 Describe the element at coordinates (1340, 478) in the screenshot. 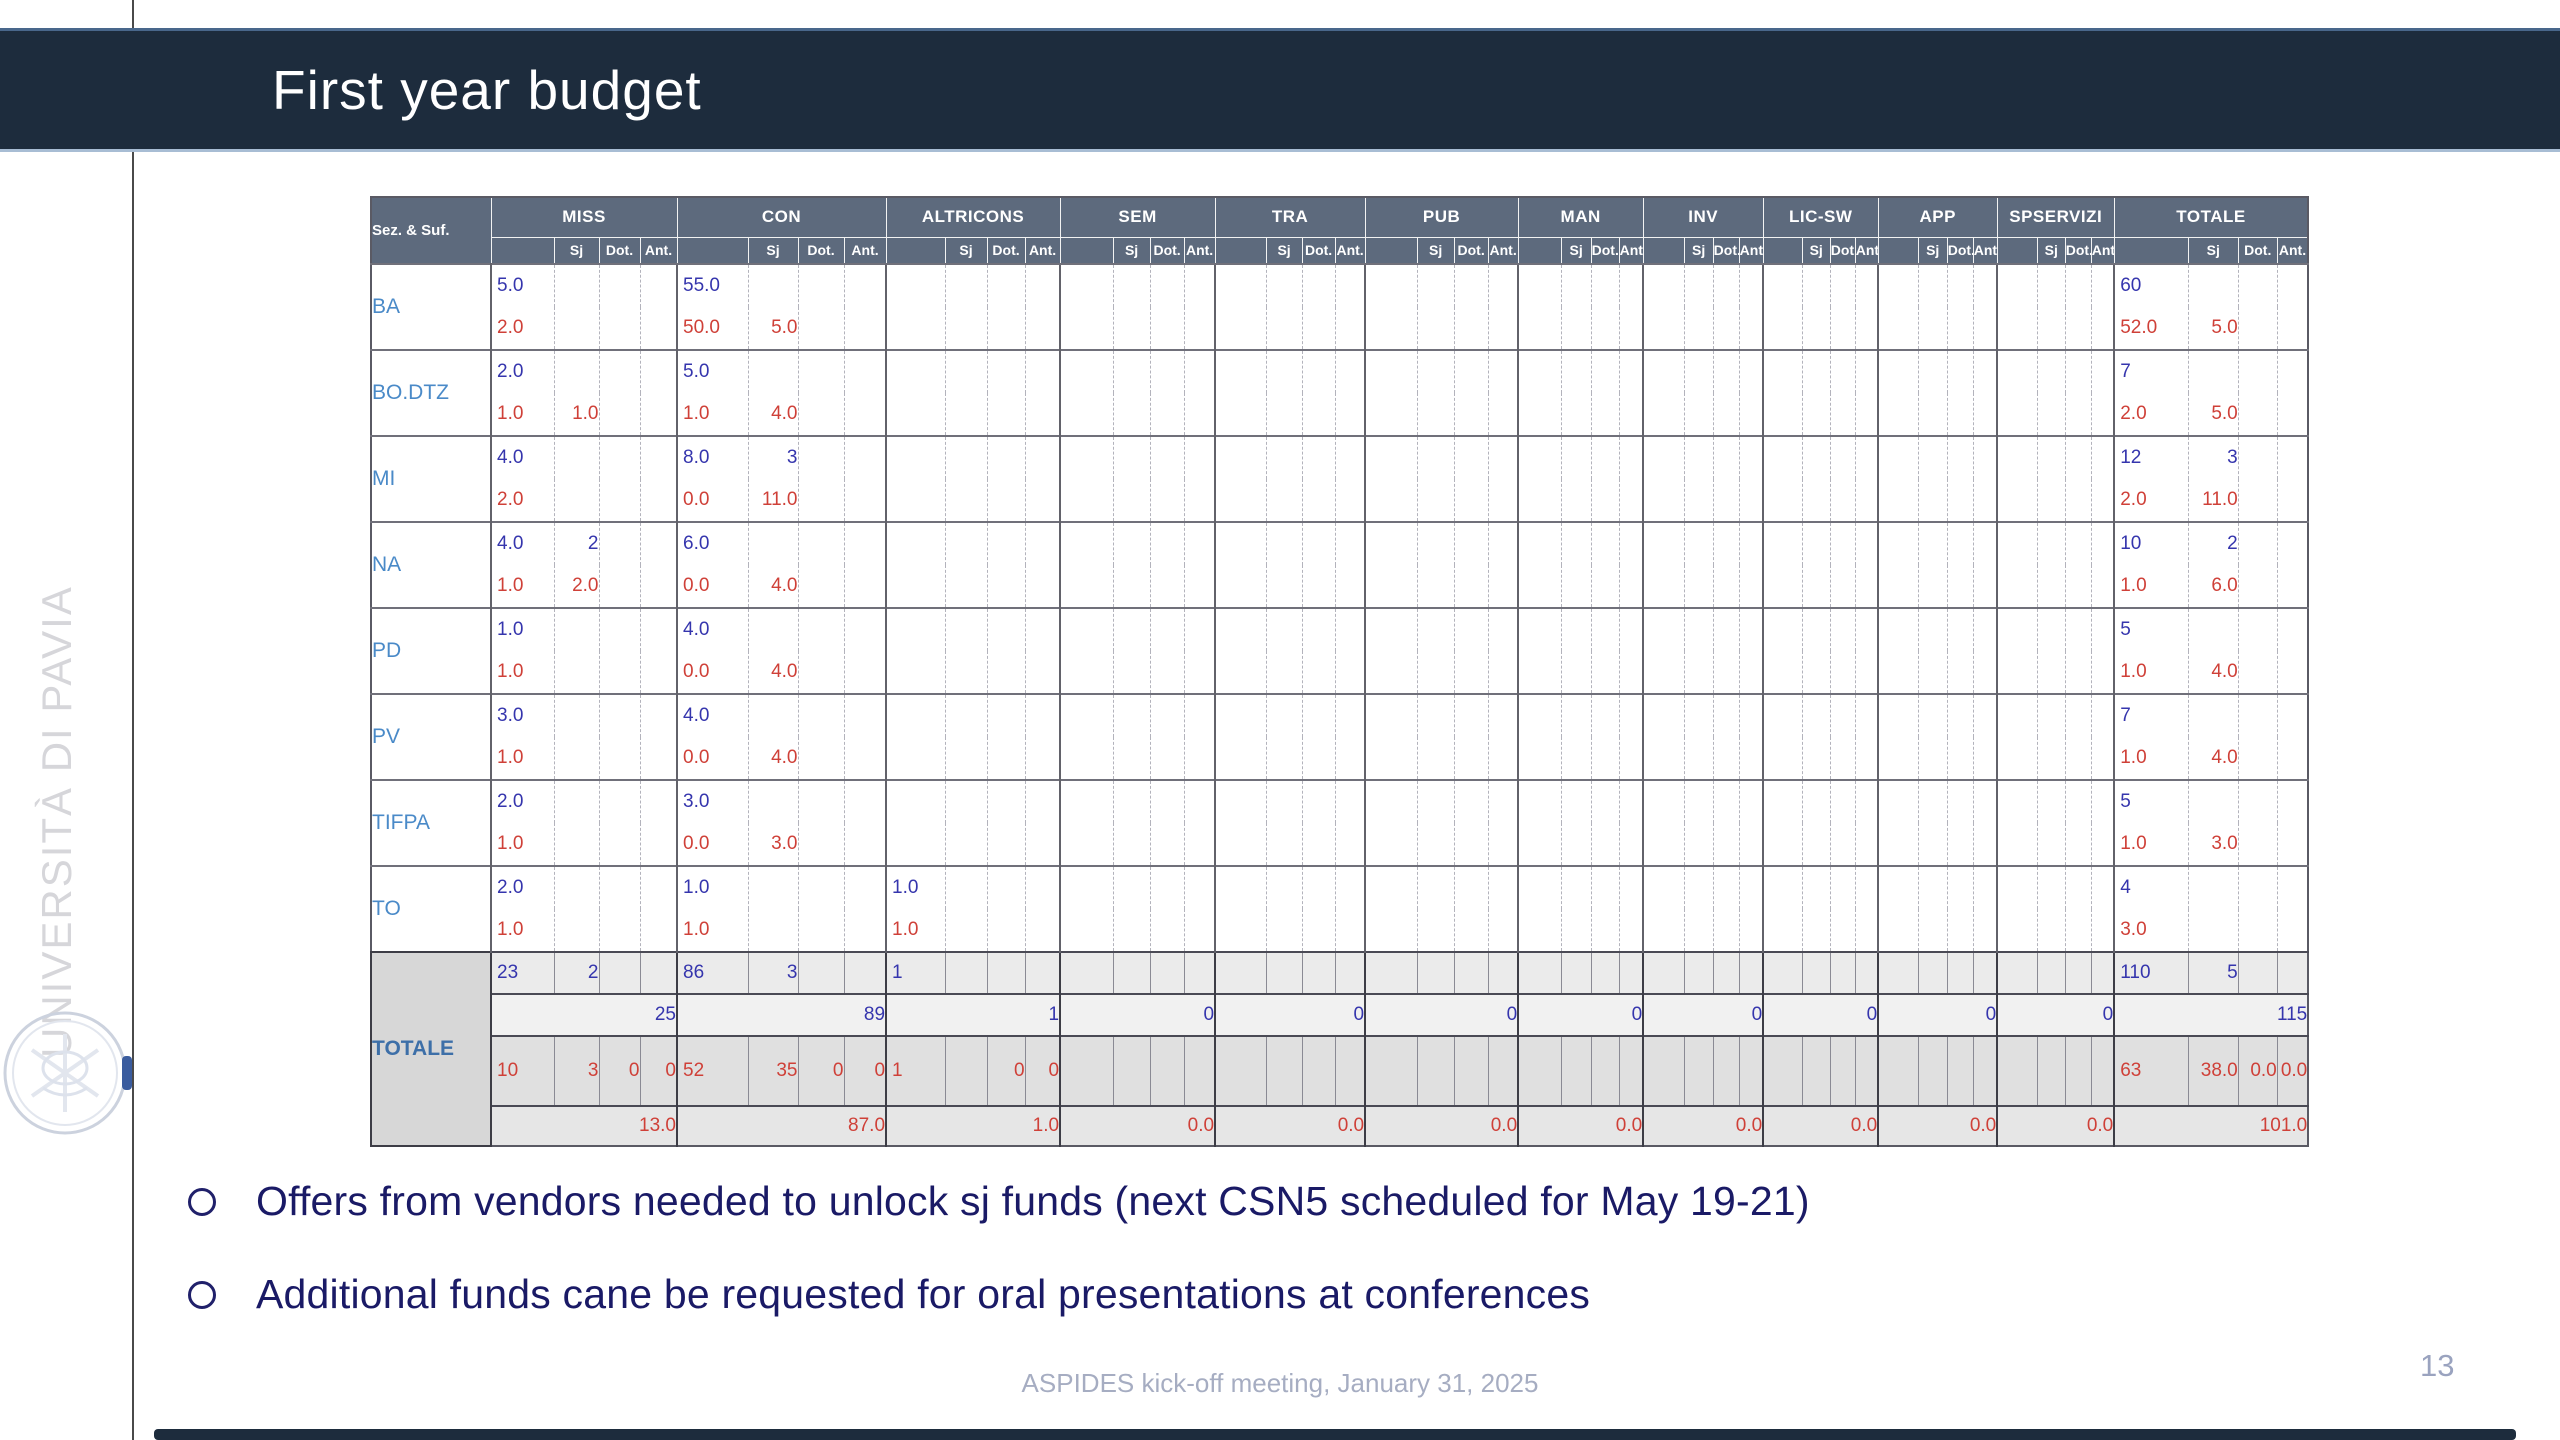

I see `table-row: MI 4.0 8.0 3 12 3` at that location.